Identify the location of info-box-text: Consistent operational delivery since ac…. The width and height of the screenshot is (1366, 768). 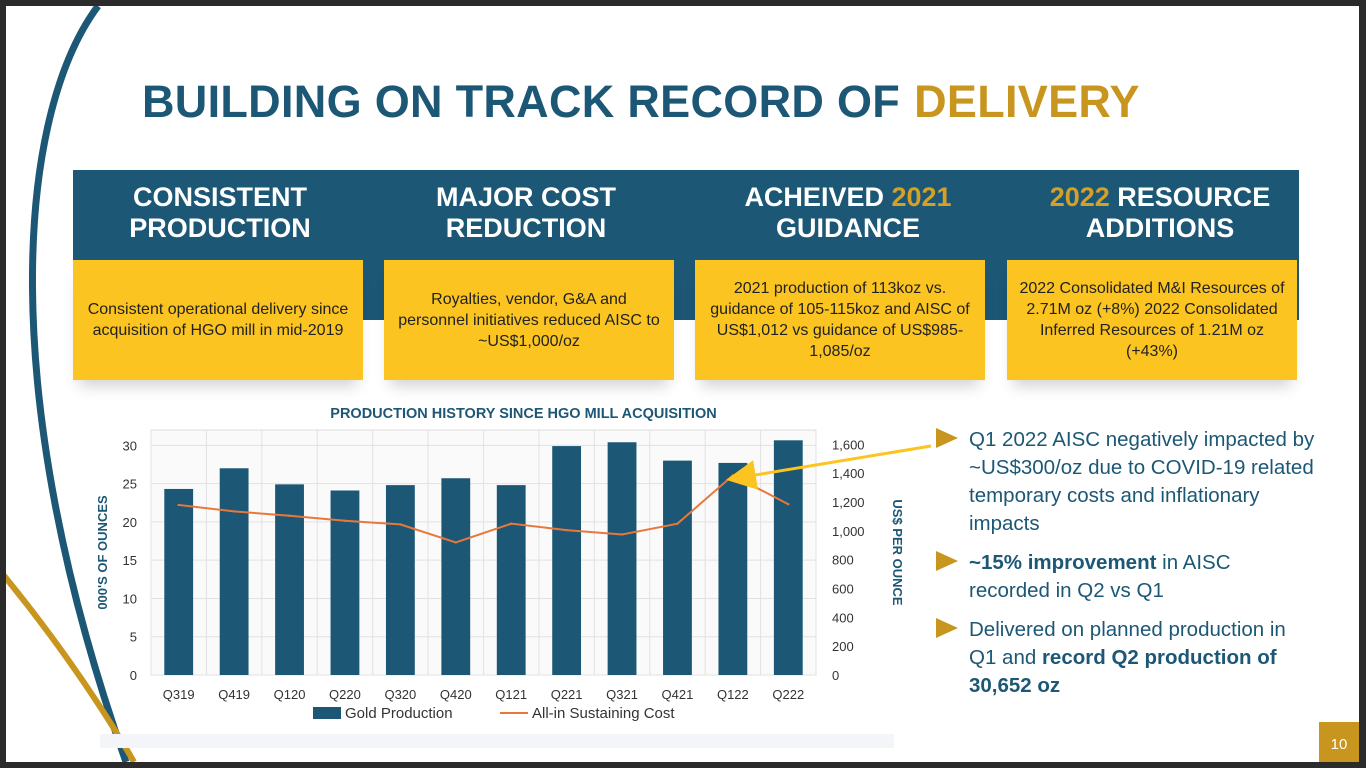
(218, 320).